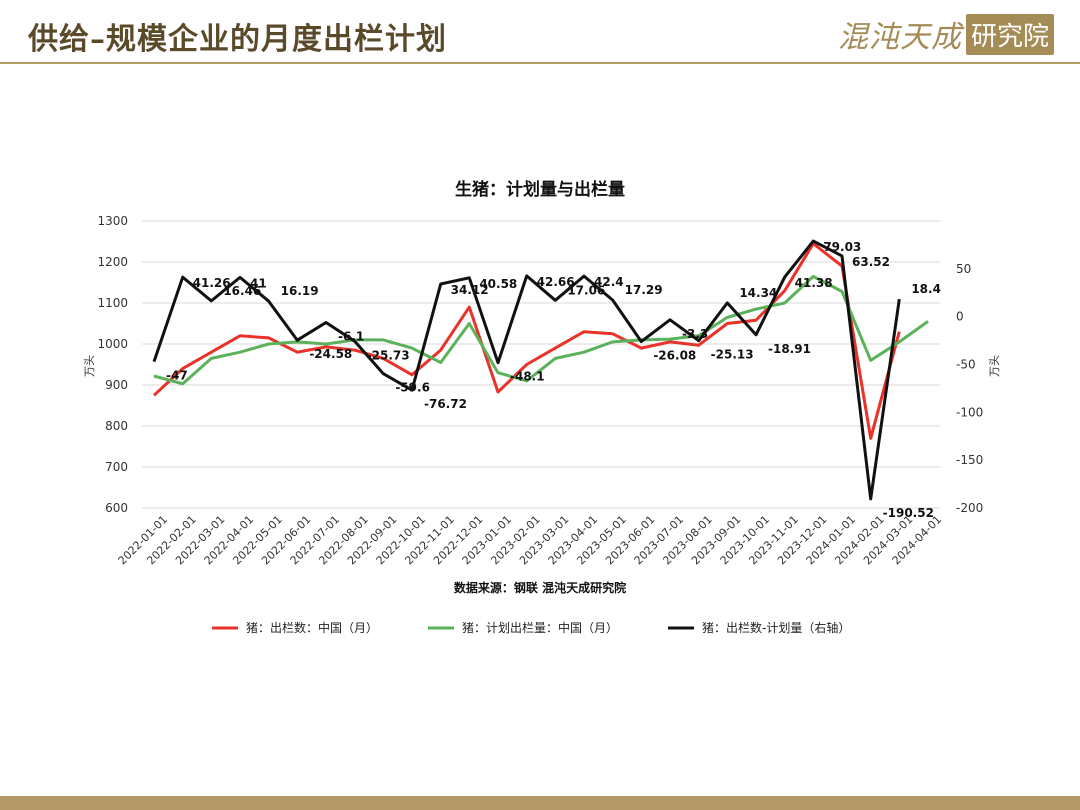  I want to click on data-label: 41, so click(258, 283).